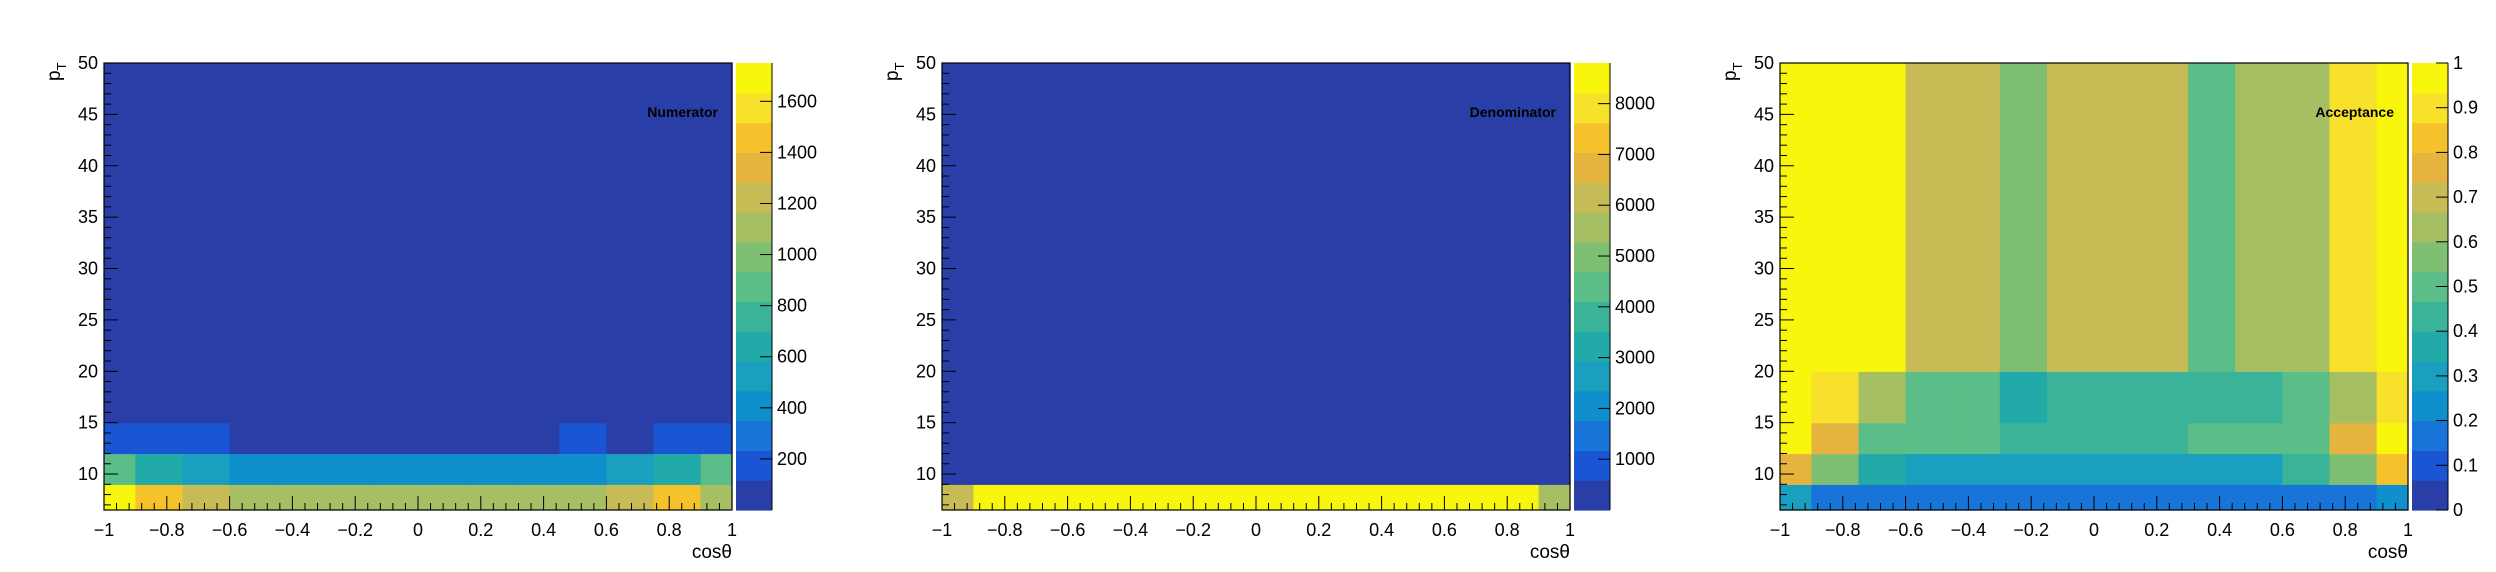 Image resolution: width=2496 pixels, height=572 pixels. I want to click on y-tick-label: 15, so click(1764, 423).